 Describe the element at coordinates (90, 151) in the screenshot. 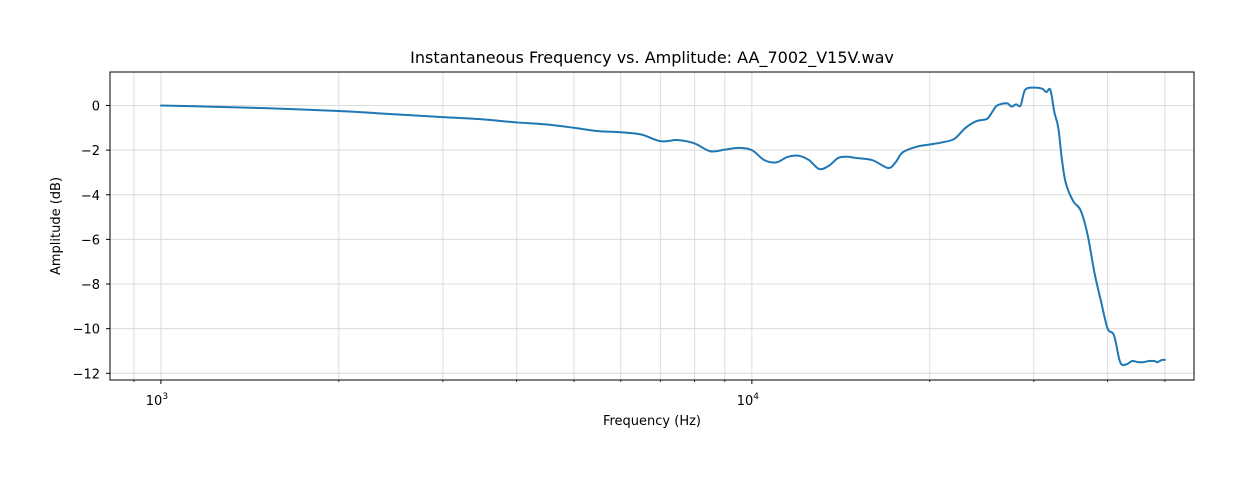

I see `y-tick-label: −2` at that location.